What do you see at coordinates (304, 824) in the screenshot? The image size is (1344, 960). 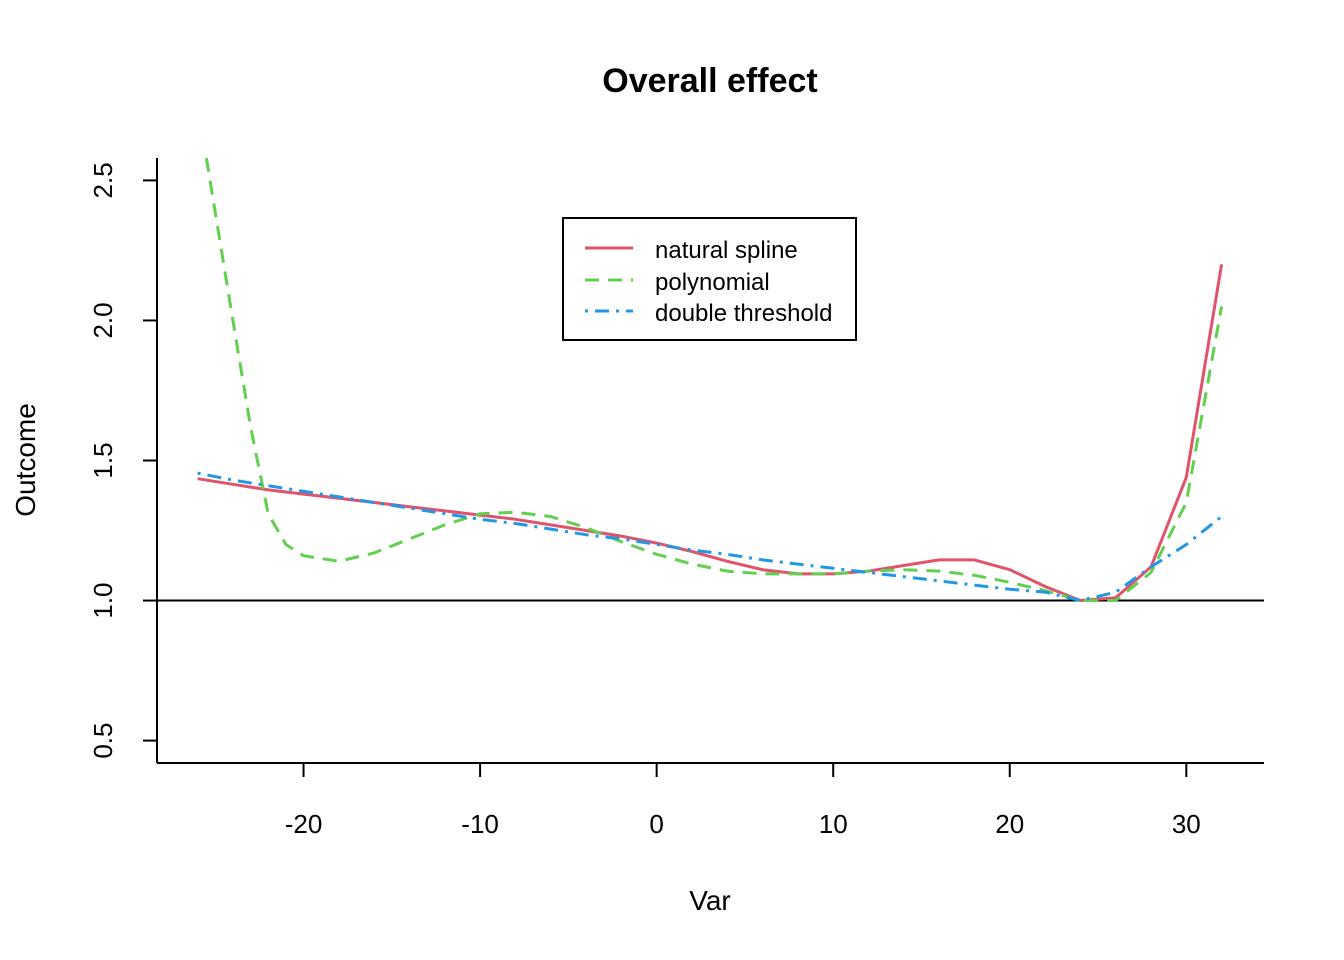 I see `x-tick-label: -20` at bounding box center [304, 824].